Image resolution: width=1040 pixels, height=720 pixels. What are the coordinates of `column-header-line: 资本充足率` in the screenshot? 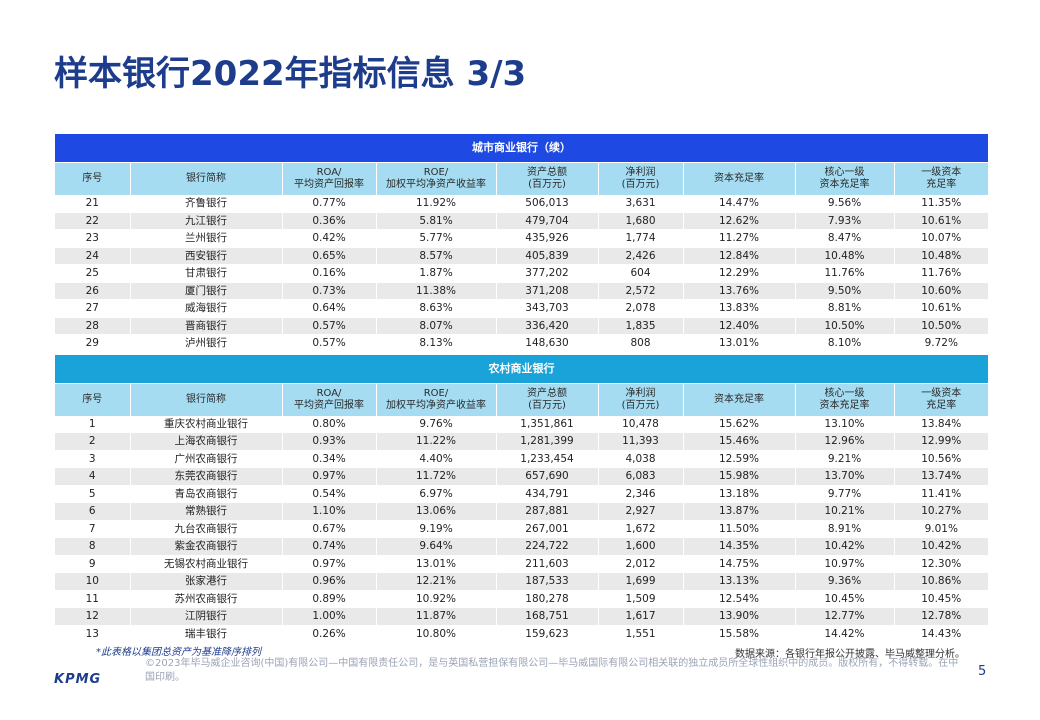 It's located at (844, 405).